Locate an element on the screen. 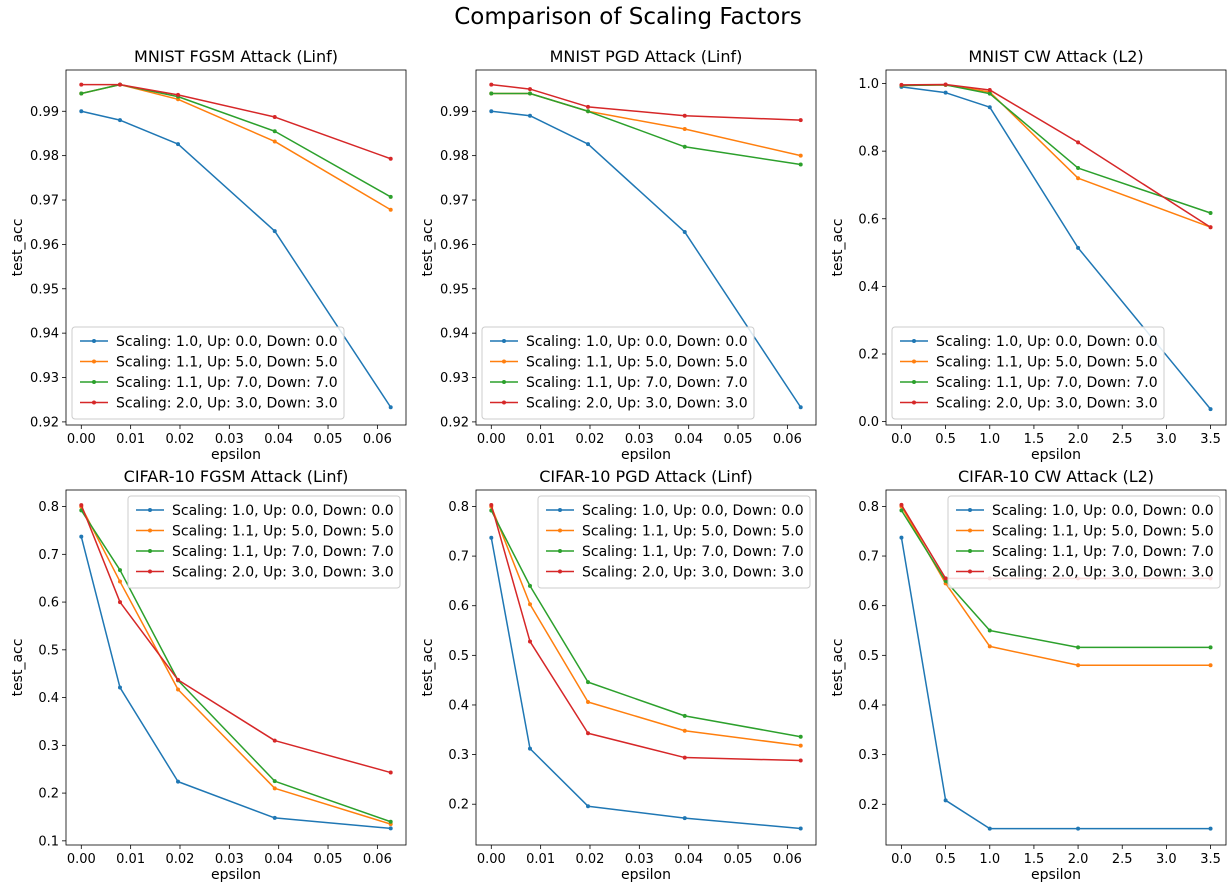 The width and height of the screenshot is (1232, 893). y-tick-label: 0.3 is located at coordinates (48, 746).